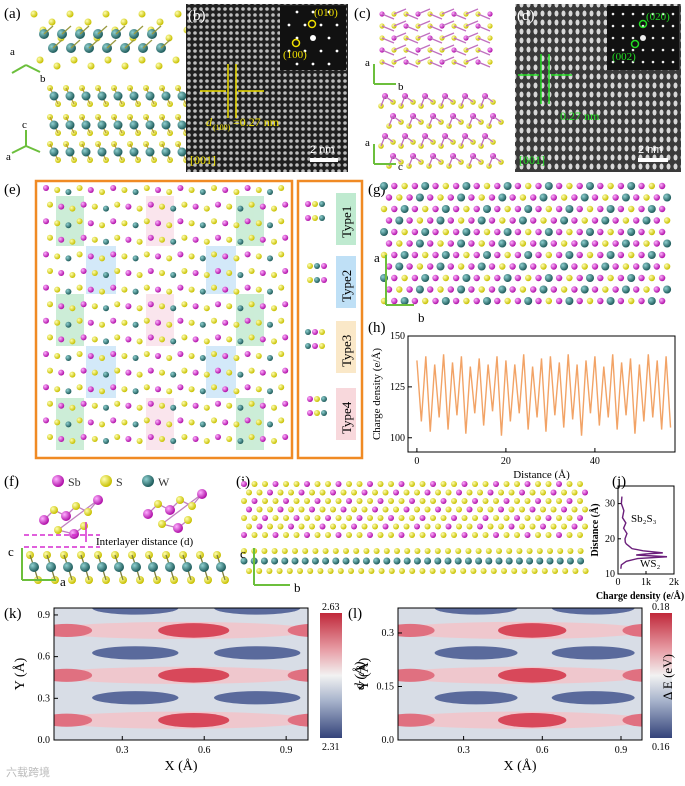 This screenshot has width=685, height=786. Describe the element at coordinates (367, 63) in the screenshot. I see `panel-c-axis-a-label: a` at that location.